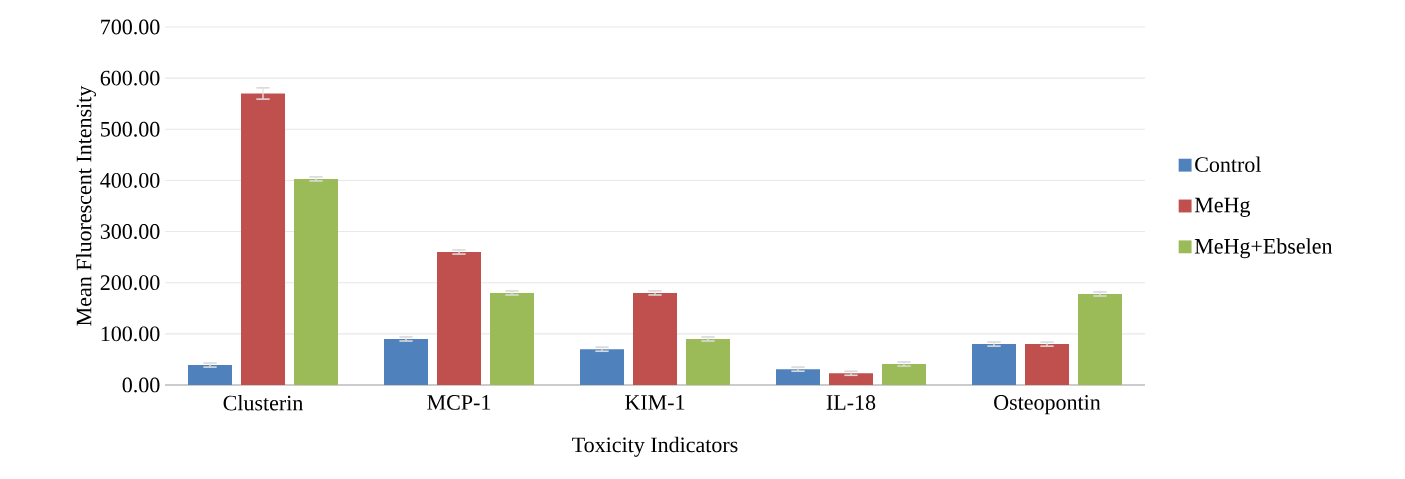 This screenshot has width=1405, height=479. Describe the element at coordinates (130, 334) in the screenshot. I see `y-tick-label: 100.00` at that location.